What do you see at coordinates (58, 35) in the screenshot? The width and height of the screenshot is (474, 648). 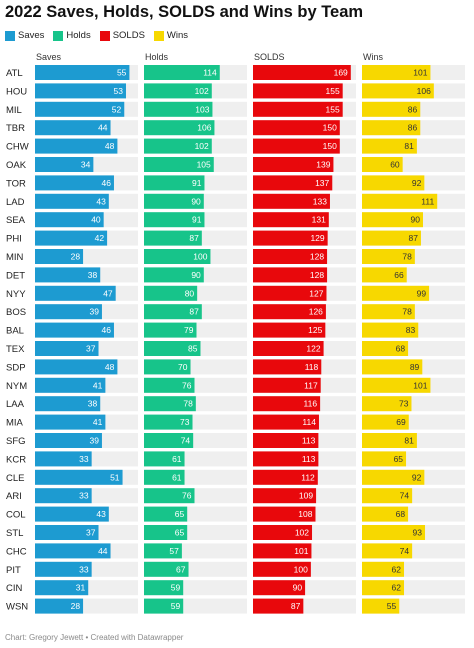 I see `legend-swatch-holds` at bounding box center [58, 35].